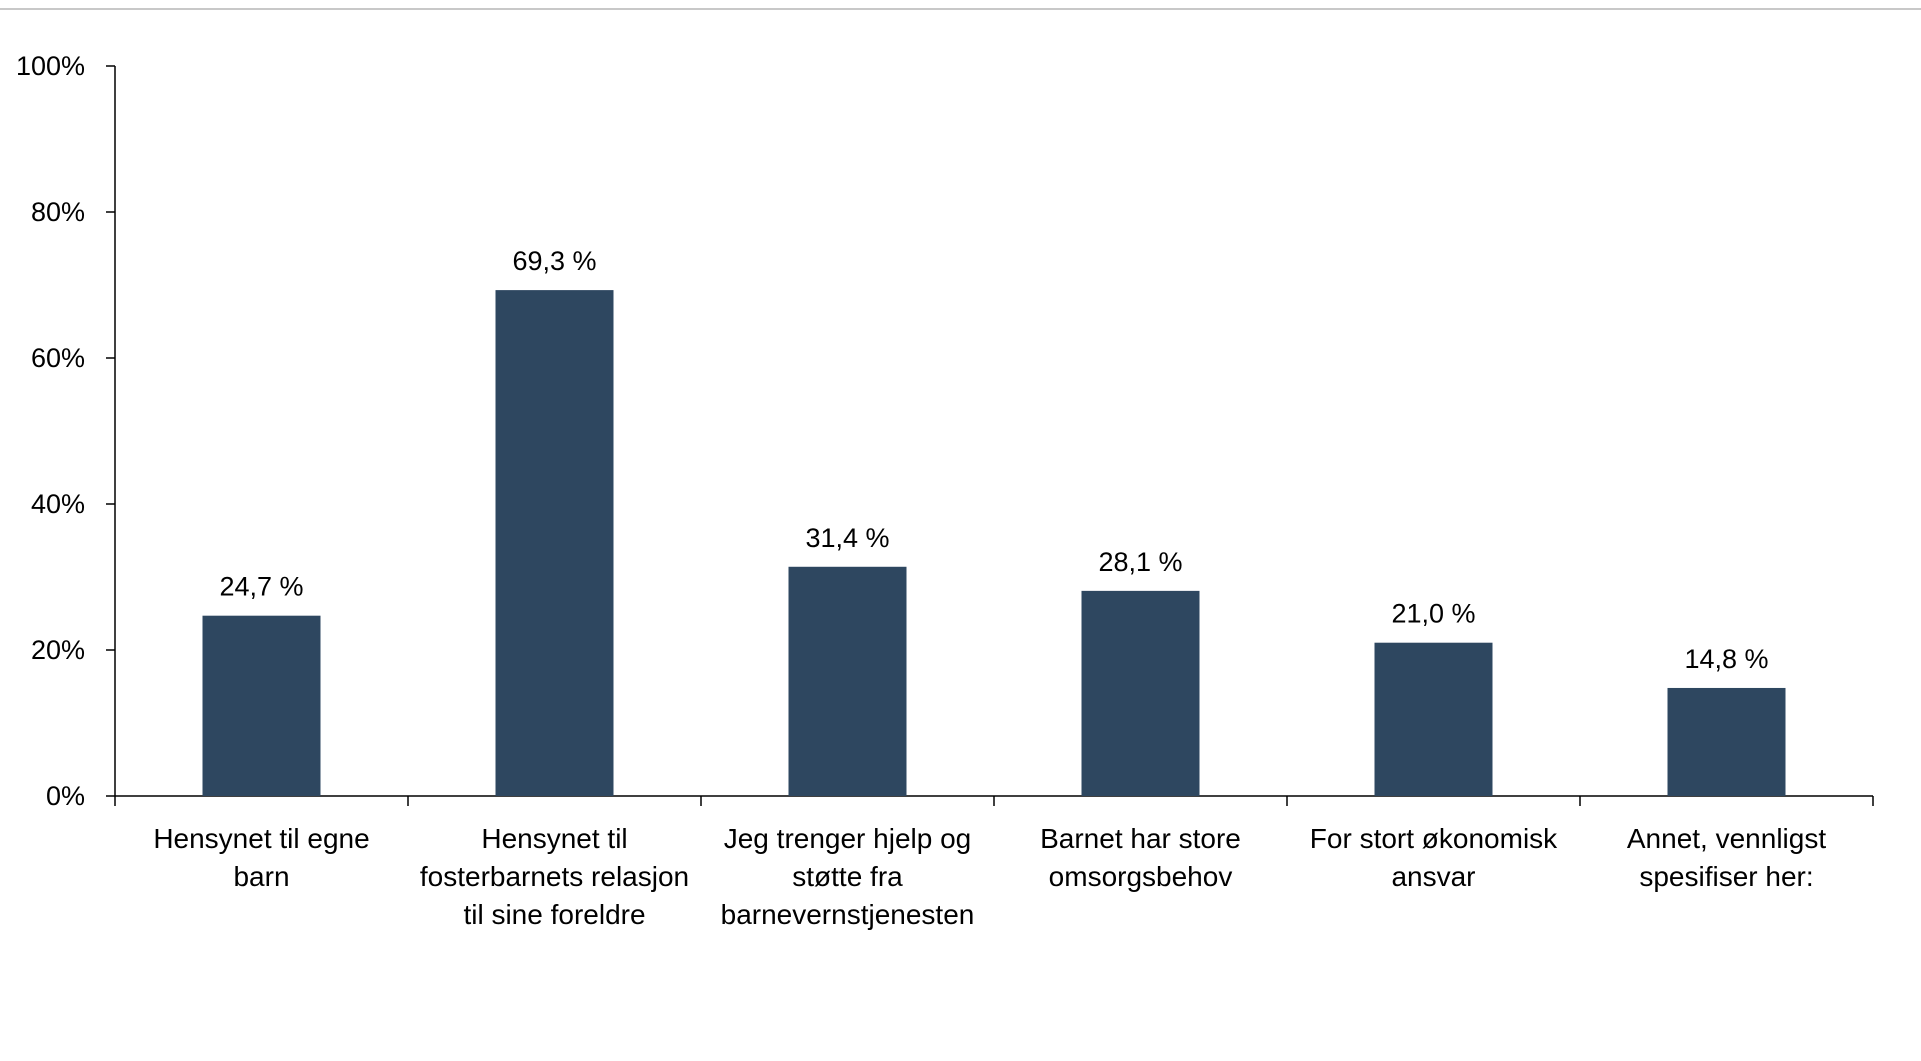 This screenshot has width=1921, height=1061. Describe the element at coordinates (1140, 857) in the screenshot. I see `category-label: Barnet har store omsorgsbehov` at that location.